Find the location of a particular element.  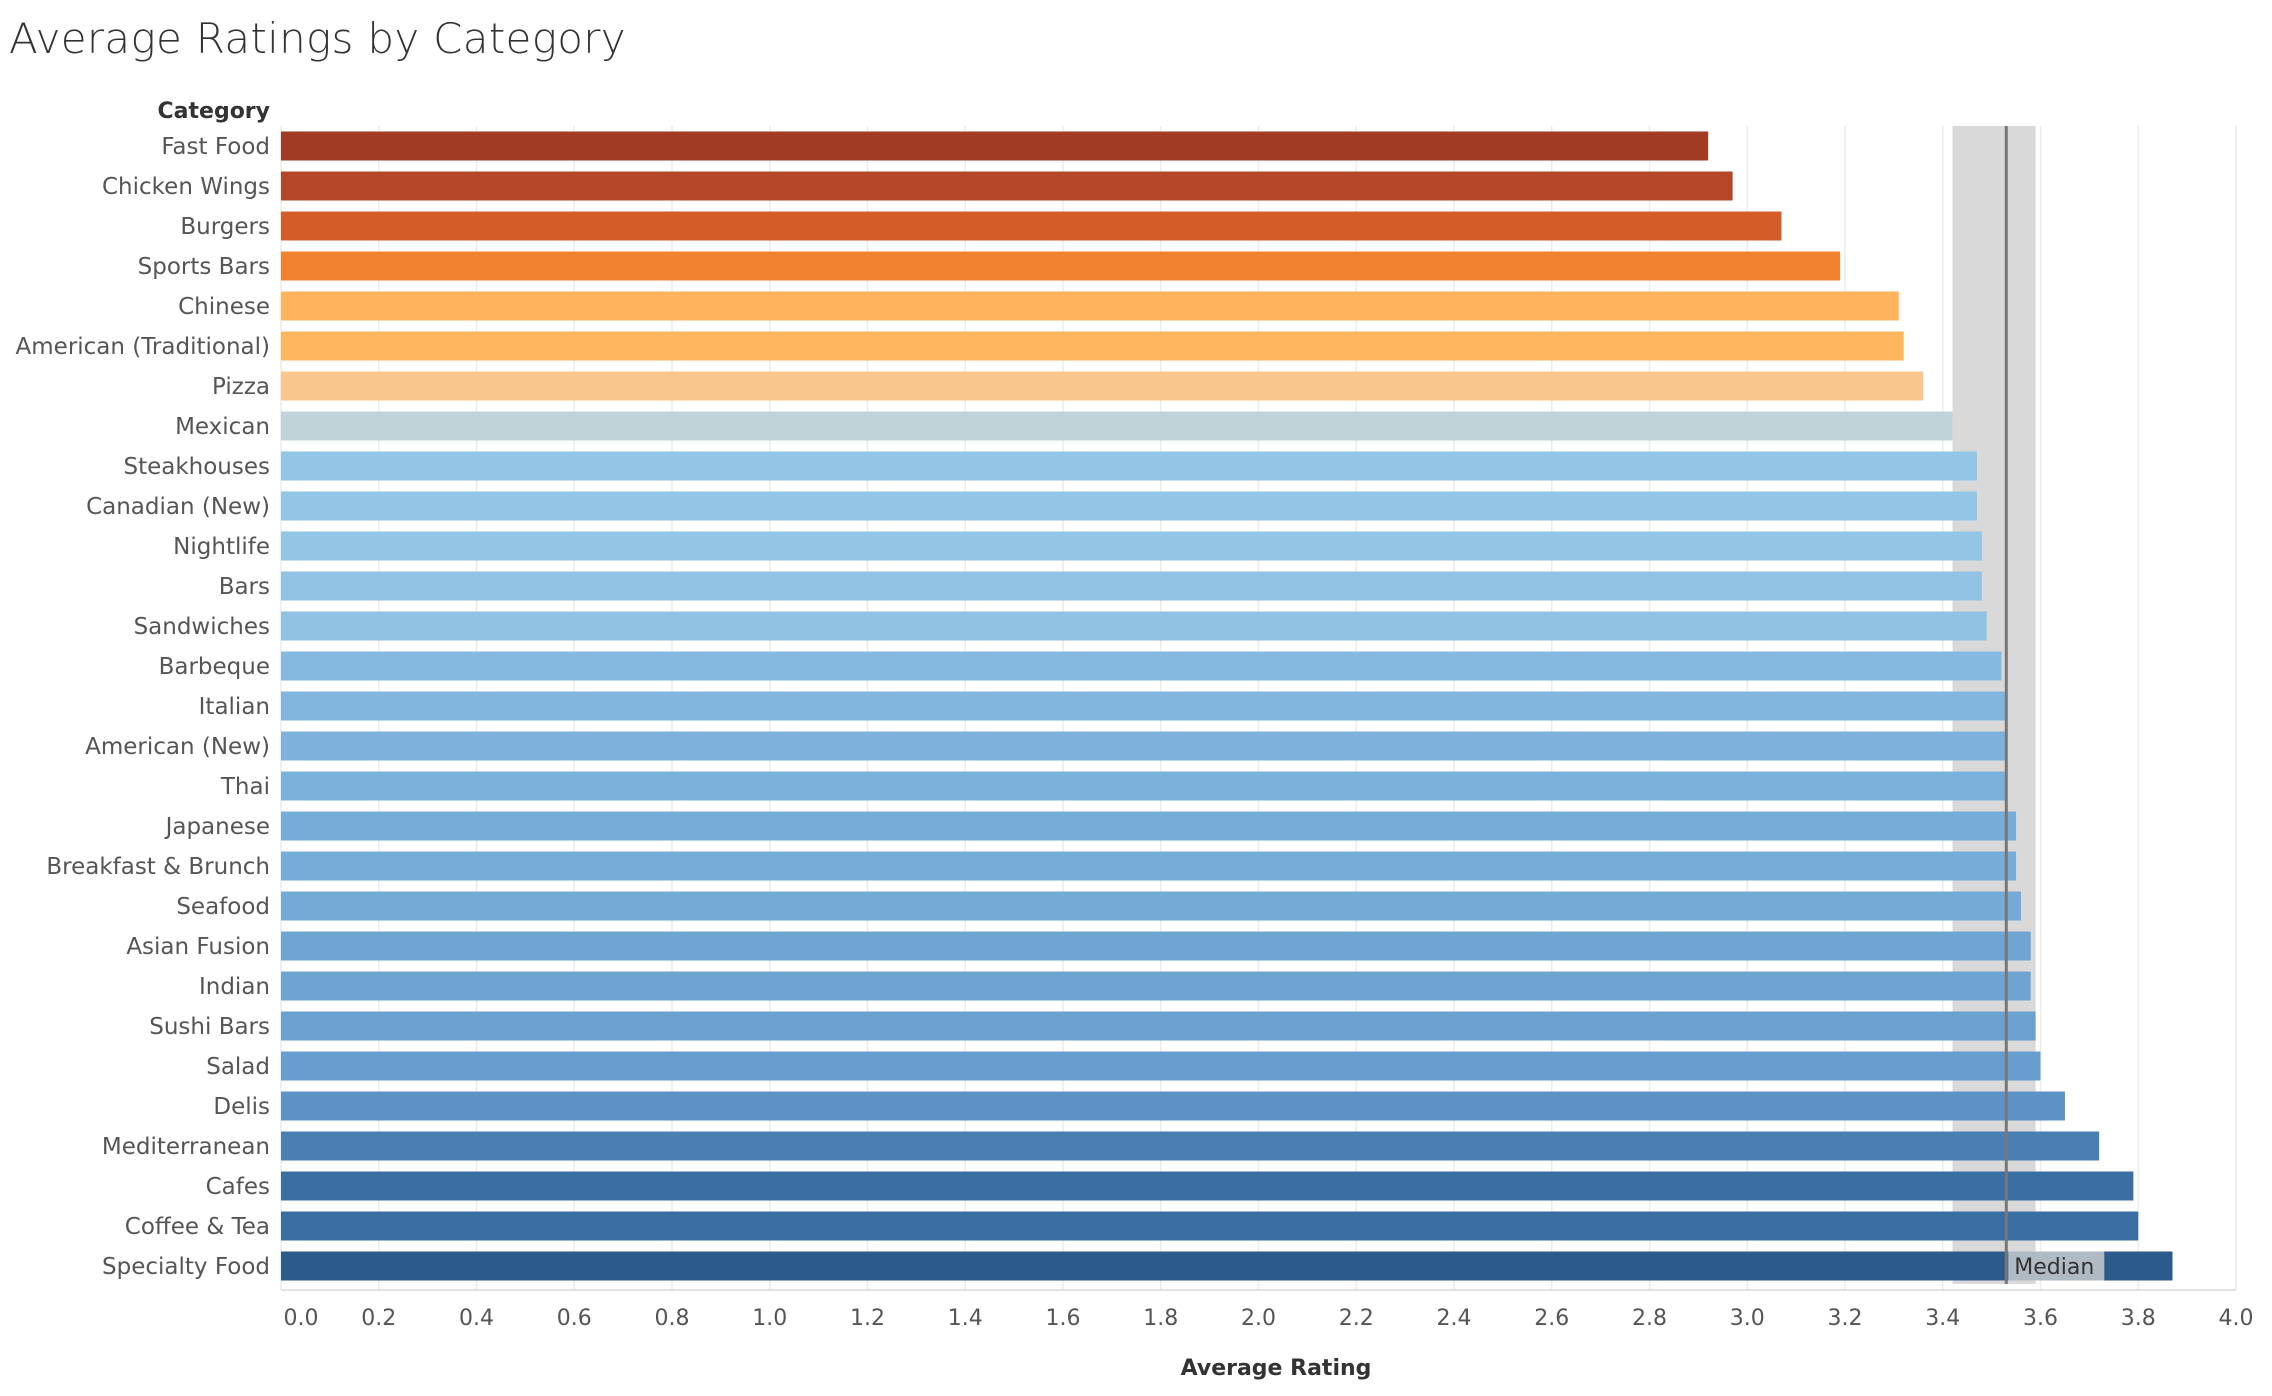

category-label: Chicken Wings is located at coordinates (186, 187).